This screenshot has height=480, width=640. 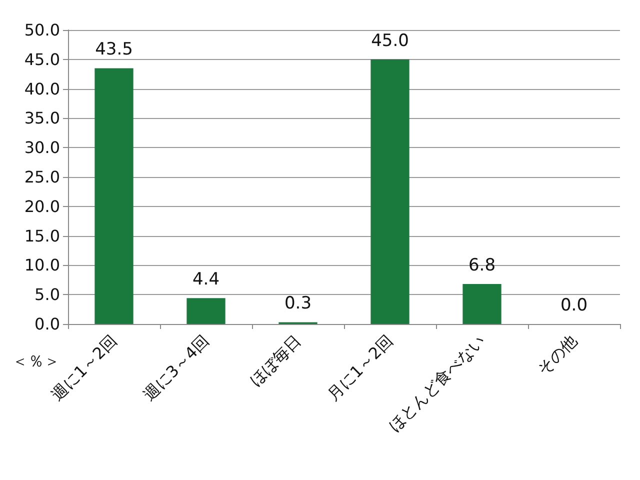 I want to click on data-label: 45.0, so click(x=390, y=40).